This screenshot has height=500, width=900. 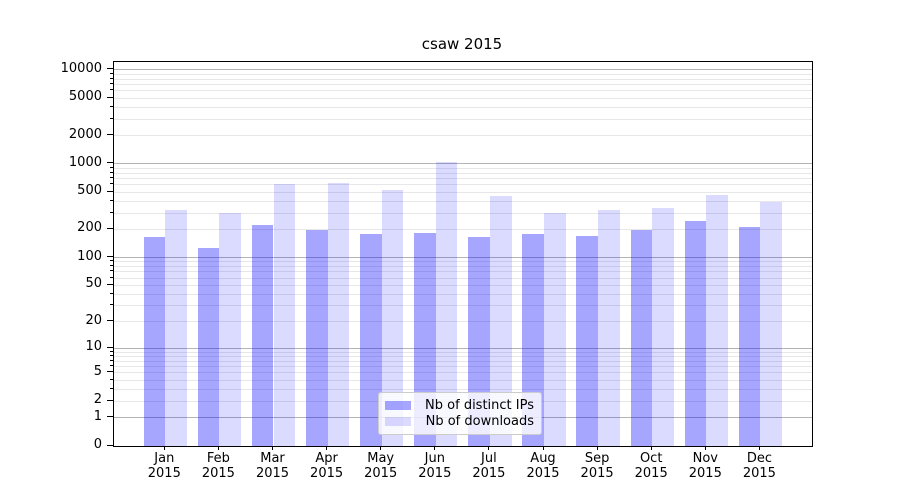 I want to click on bar-downloads-apr, so click(x=338, y=314).